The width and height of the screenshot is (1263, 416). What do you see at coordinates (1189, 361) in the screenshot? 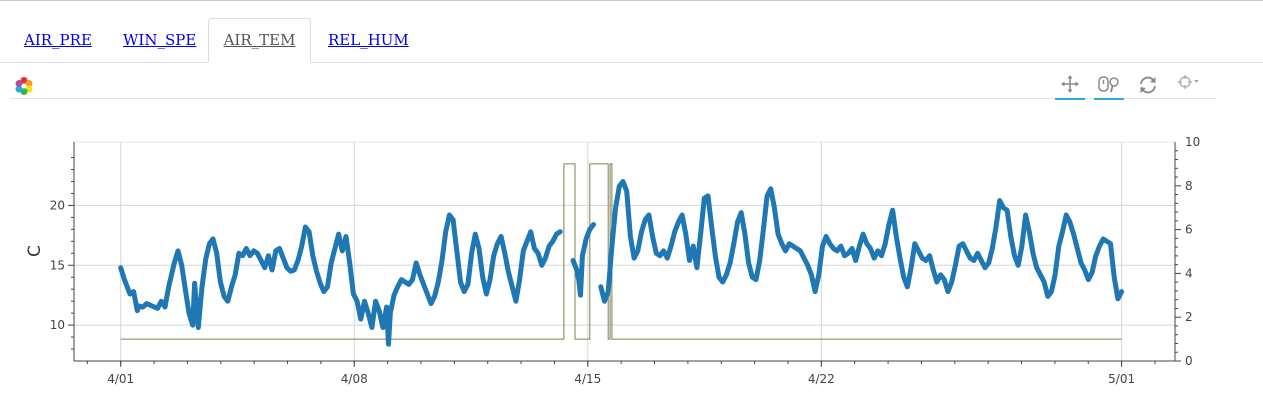
I see `right-tick-label: 0` at bounding box center [1189, 361].